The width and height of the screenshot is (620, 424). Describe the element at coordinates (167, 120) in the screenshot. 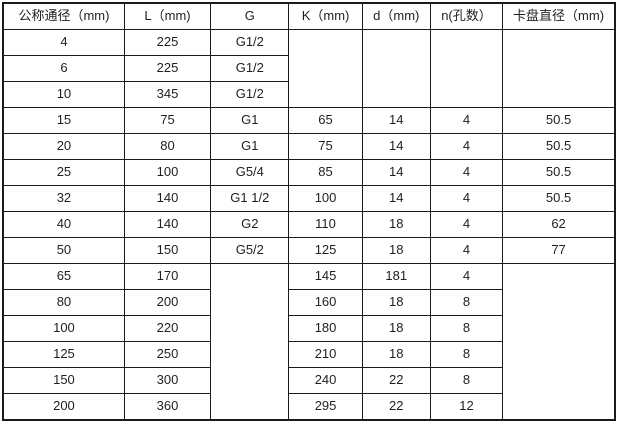

I see `cell-l: 75` at that location.